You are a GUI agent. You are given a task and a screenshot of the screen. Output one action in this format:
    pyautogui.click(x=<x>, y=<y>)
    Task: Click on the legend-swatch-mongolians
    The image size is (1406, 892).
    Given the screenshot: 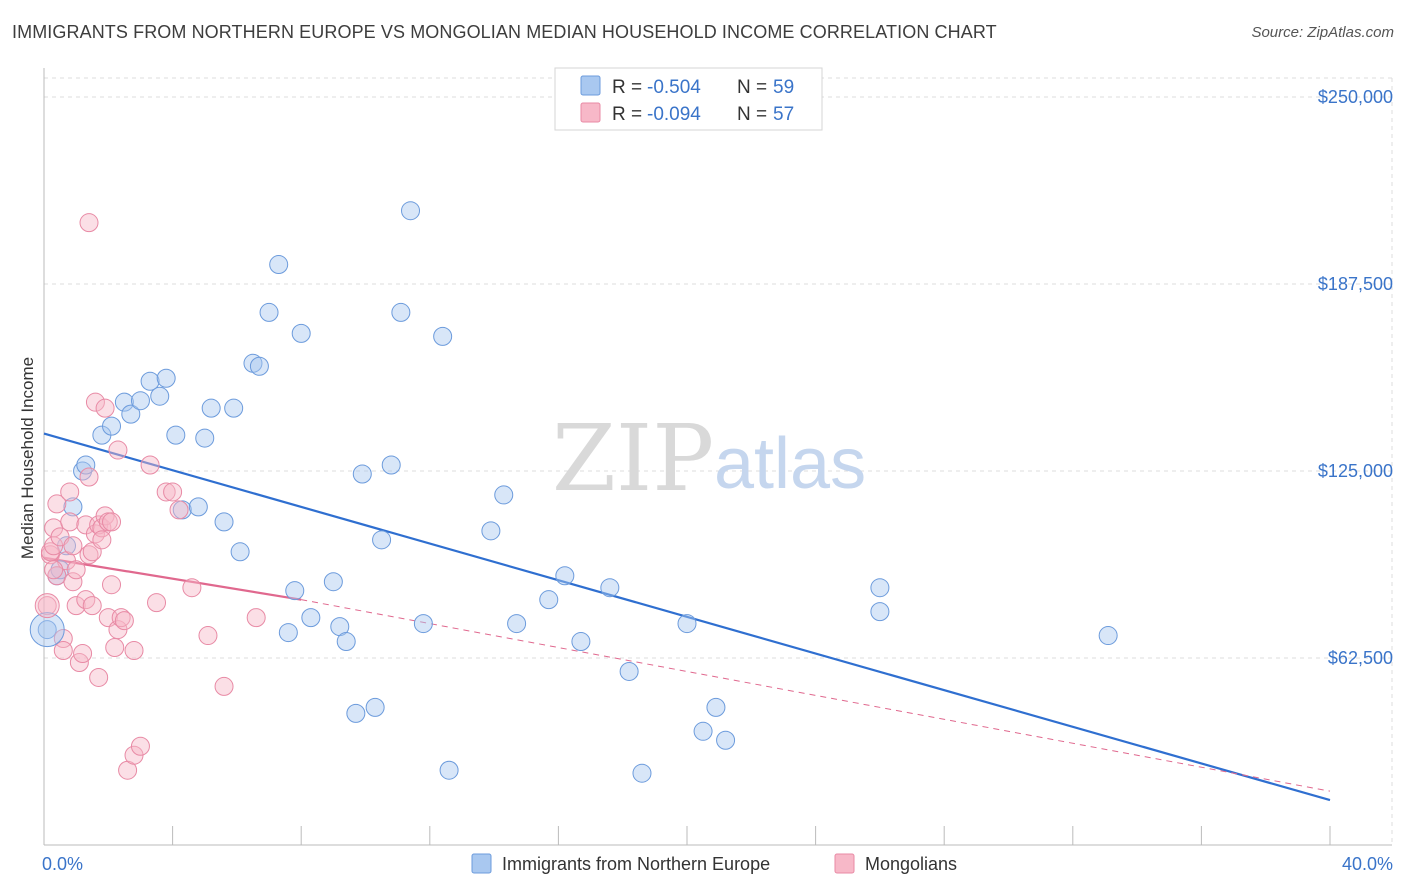 What is the action you would take?
    pyautogui.click(x=590, y=112)
    